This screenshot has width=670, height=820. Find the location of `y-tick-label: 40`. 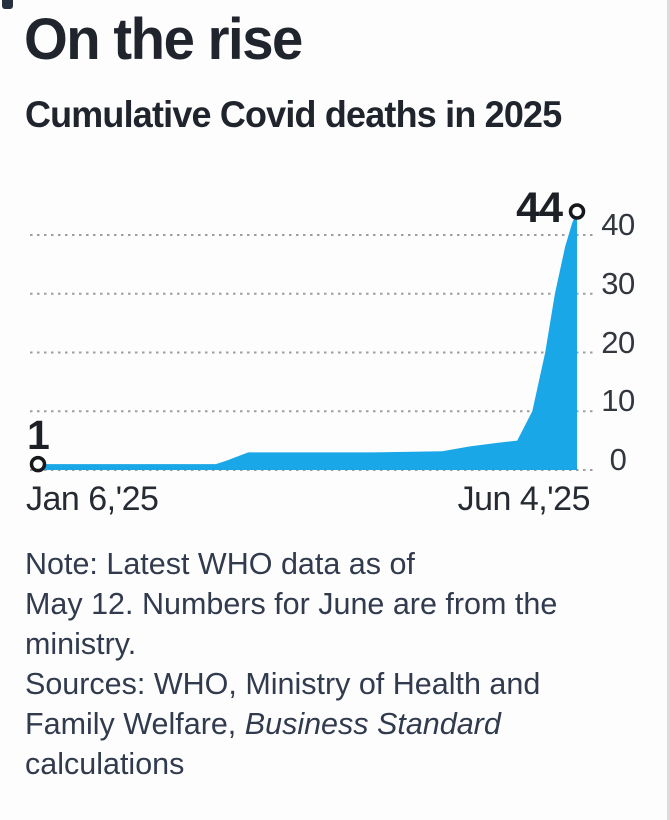

y-tick-label: 40 is located at coordinates (618, 224).